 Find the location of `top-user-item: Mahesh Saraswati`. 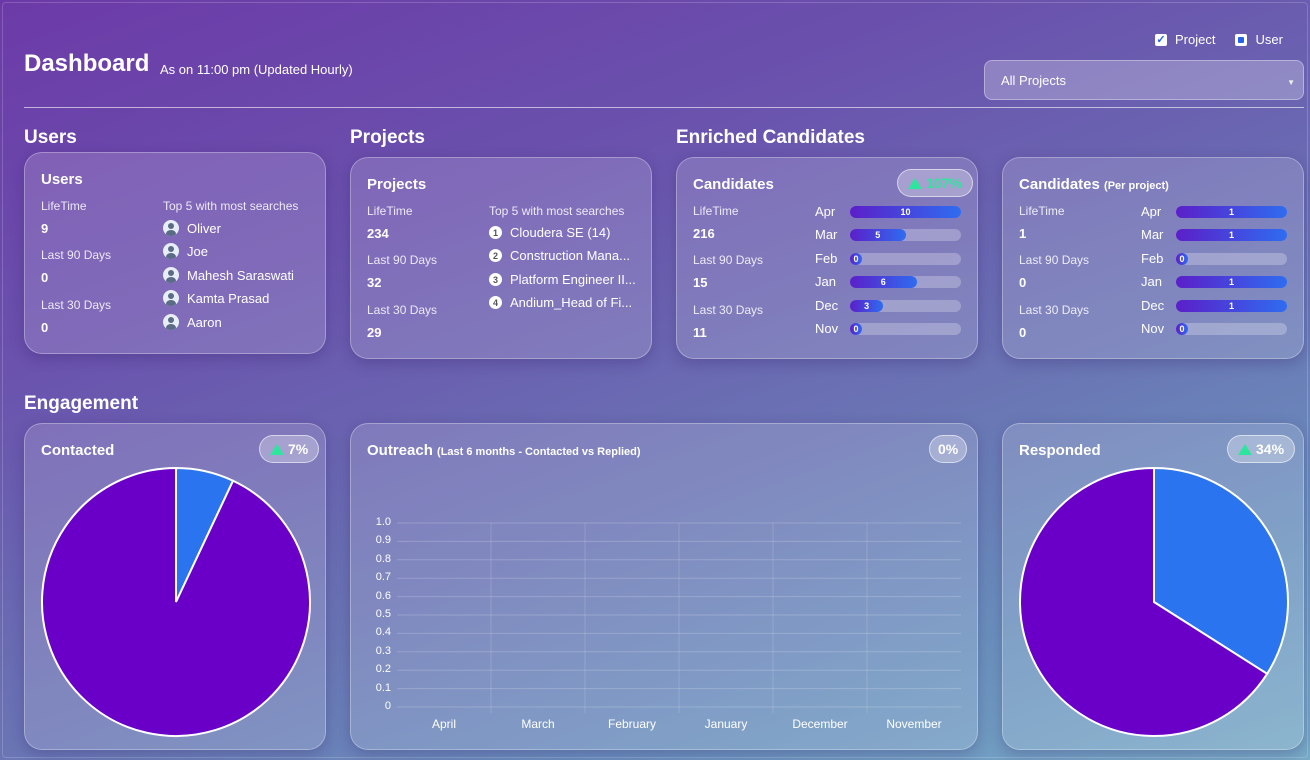

top-user-item: Mahesh Saraswati is located at coordinates (228, 275).